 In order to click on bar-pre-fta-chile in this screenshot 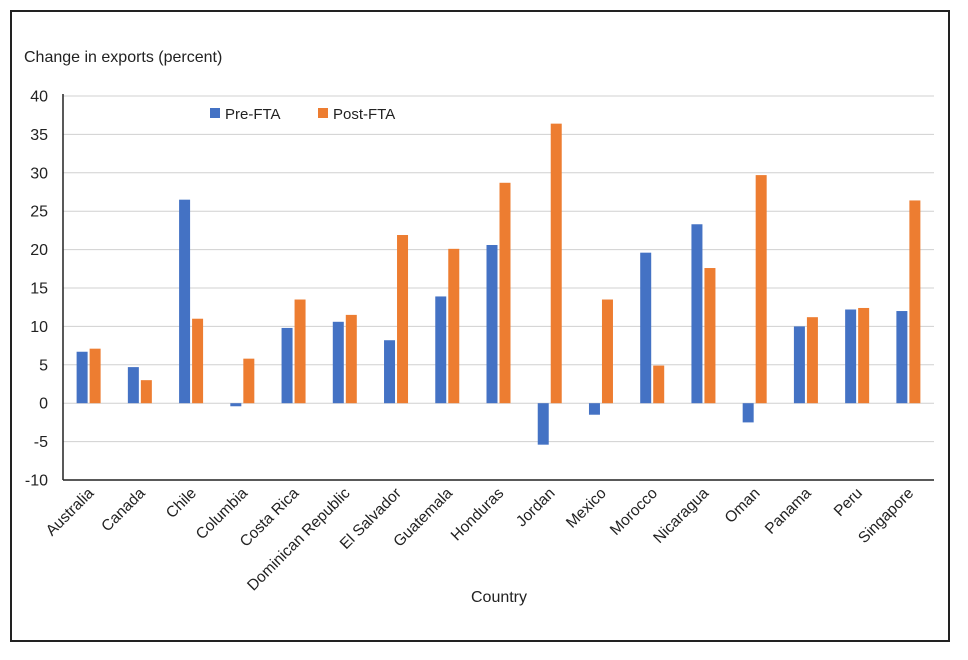, I will do `click(185, 301)`.